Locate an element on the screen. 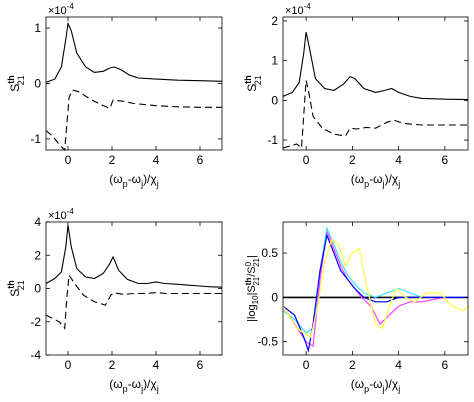  y-axis-label-part: |log is located at coordinates (252, 313).